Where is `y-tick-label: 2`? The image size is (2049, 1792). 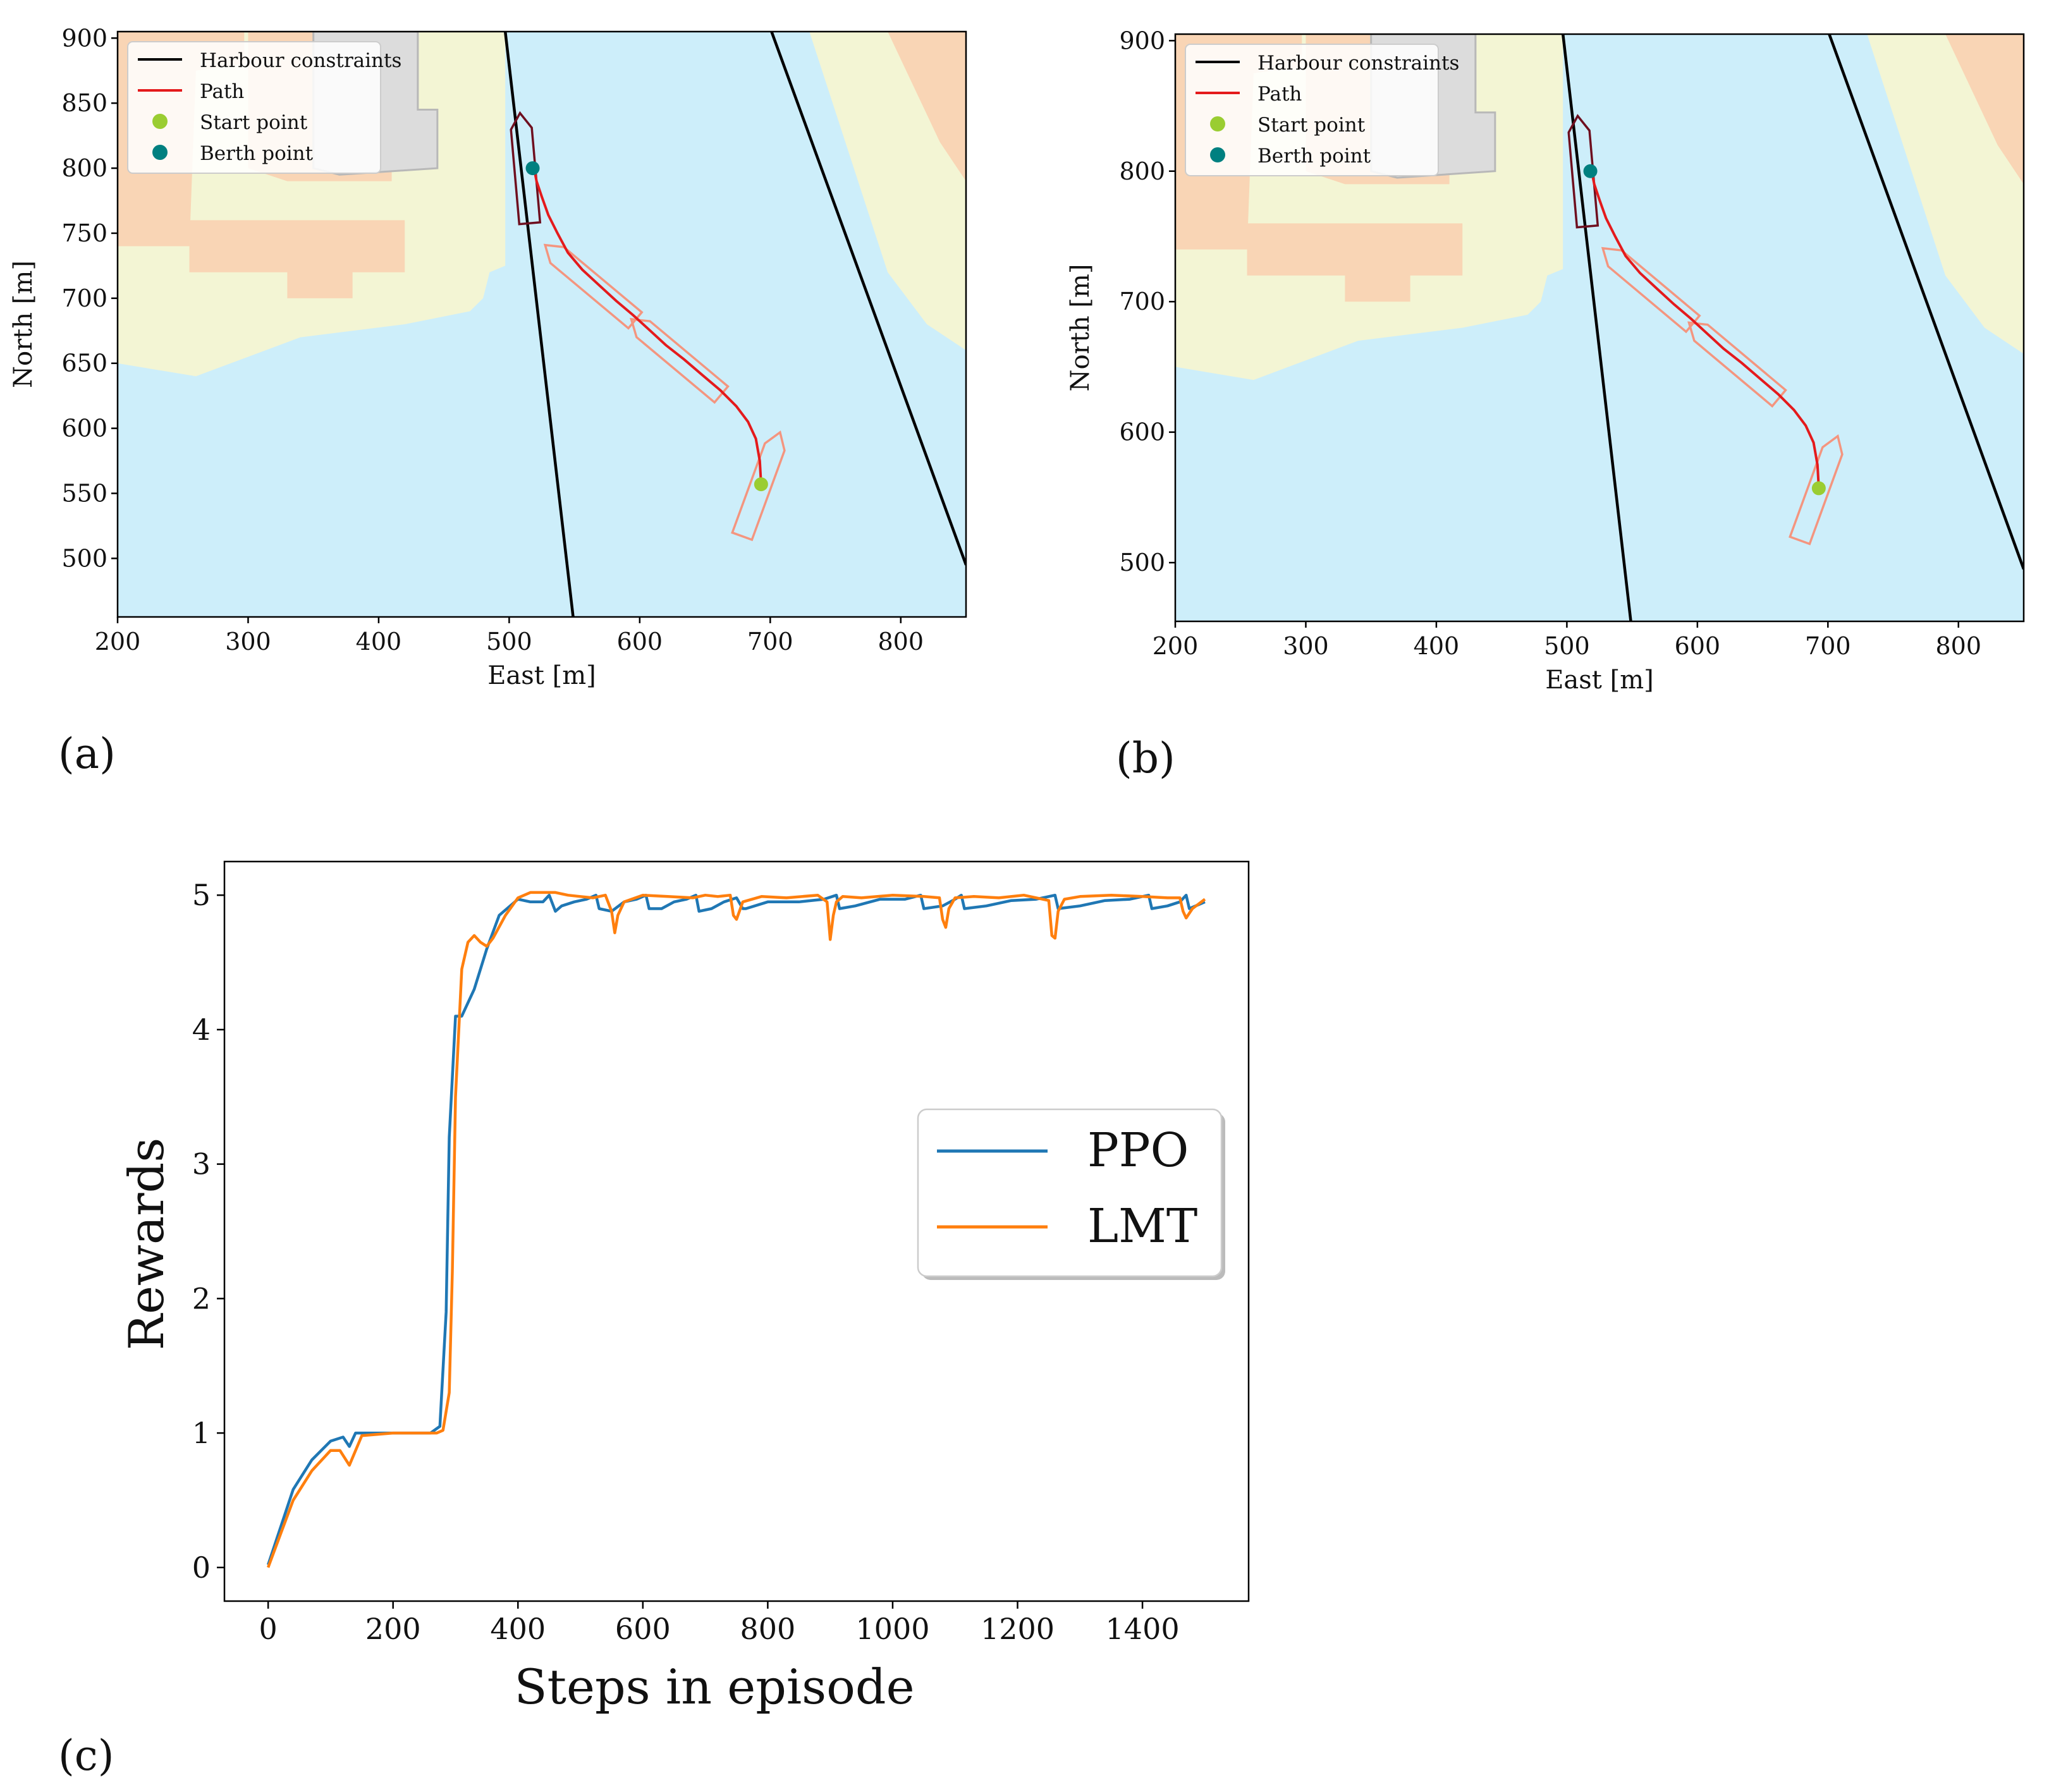
y-tick-label: 2 is located at coordinates (201, 1298).